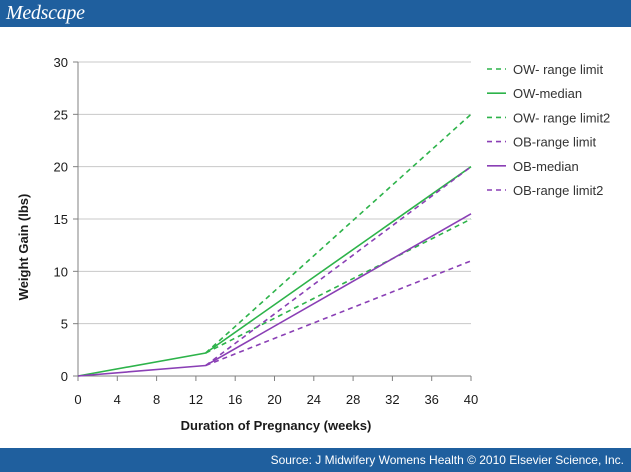 This screenshot has height=472, width=631. I want to click on legend-label-1: OW-median, so click(547, 93).